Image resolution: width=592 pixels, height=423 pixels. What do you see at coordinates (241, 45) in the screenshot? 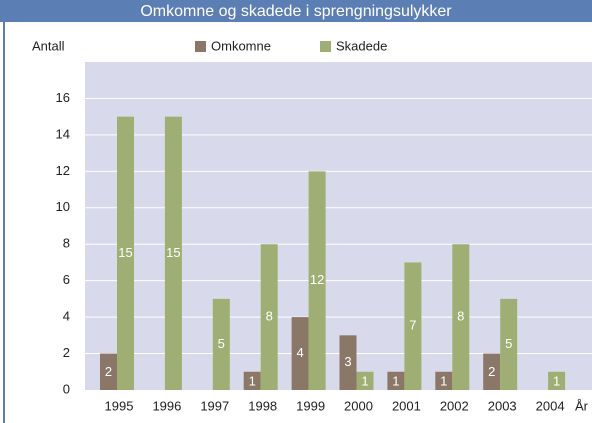
I see `legend-label: Omkomne` at bounding box center [241, 45].